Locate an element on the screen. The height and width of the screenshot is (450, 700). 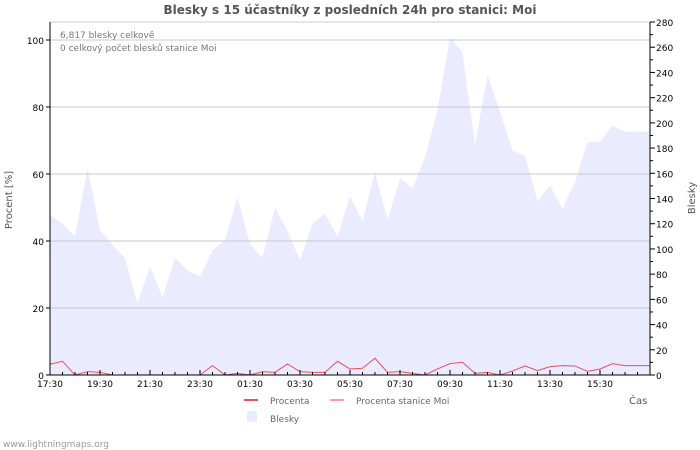
left-tick-label: 20 is located at coordinates (39, 310).